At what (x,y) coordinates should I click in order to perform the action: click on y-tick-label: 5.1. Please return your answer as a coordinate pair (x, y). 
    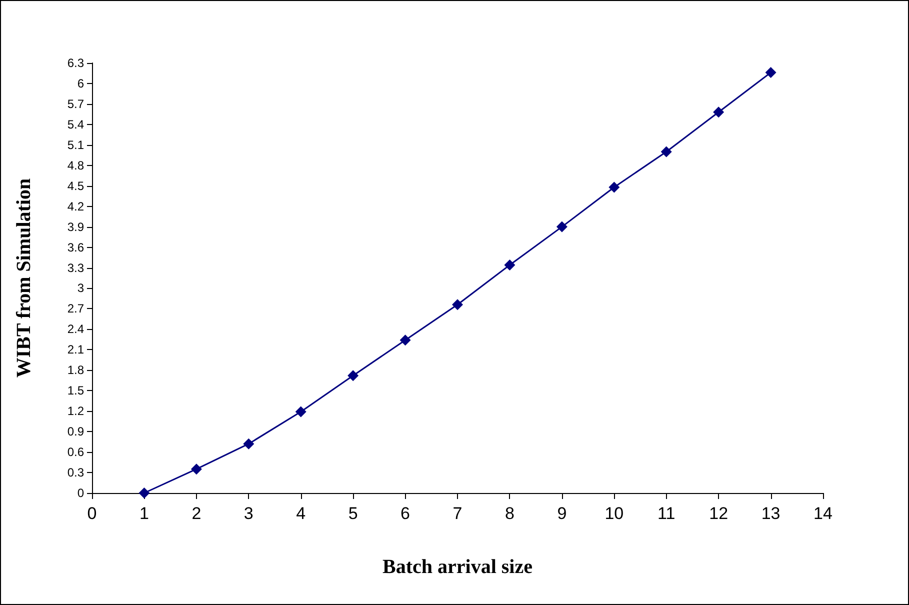
    Looking at the image, I should click on (75, 145).